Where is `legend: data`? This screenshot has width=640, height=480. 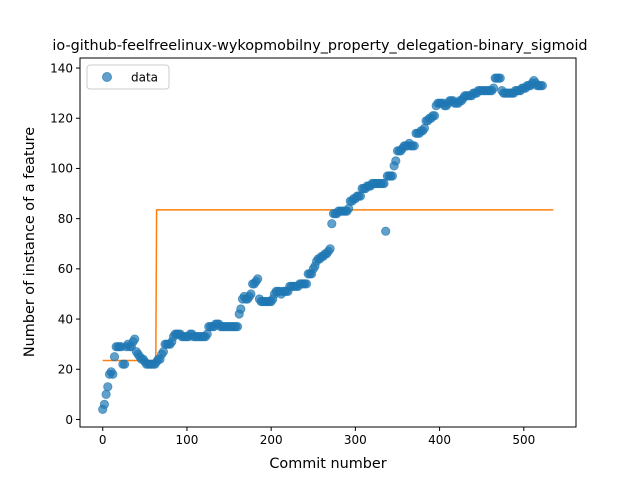
legend: data is located at coordinates (128, 77).